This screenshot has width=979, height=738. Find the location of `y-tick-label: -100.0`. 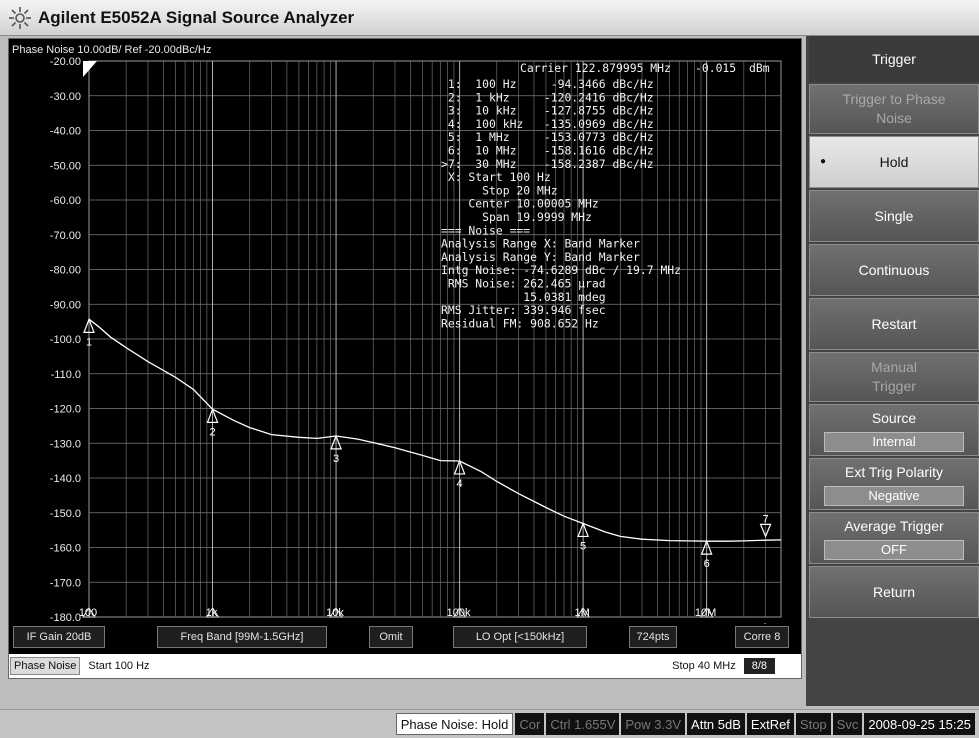

y-tick-label: -100.0 is located at coordinates (65, 340).